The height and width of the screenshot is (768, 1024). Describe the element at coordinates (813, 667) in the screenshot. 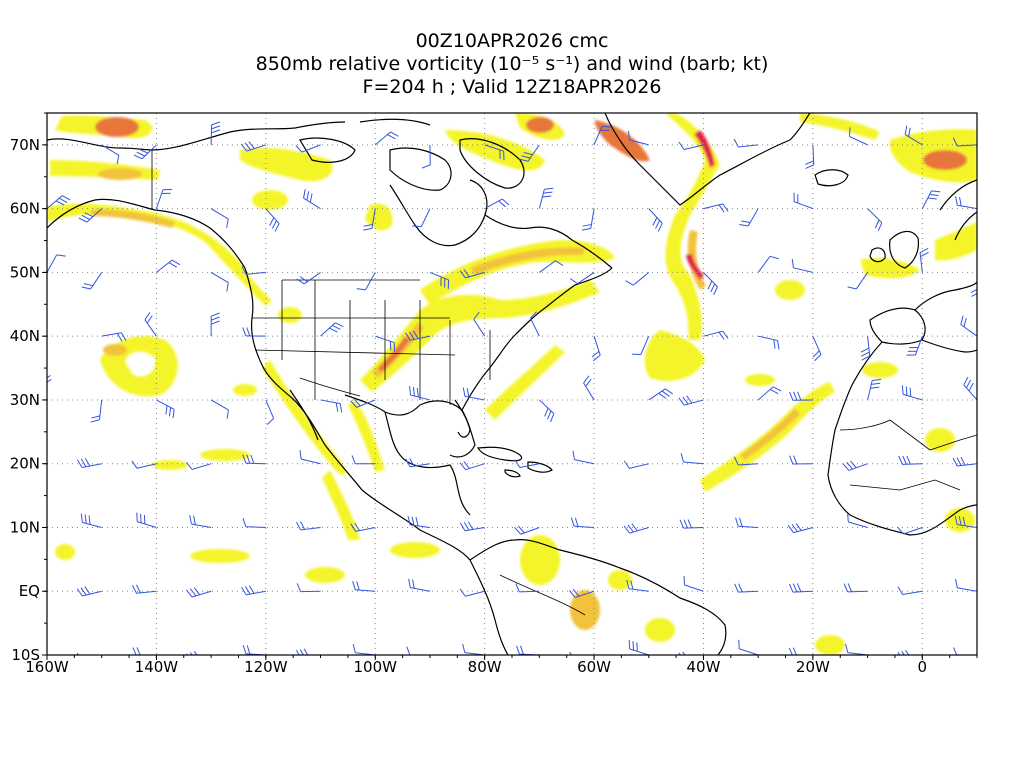

I see `lon-tick-label: 20W` at that location.